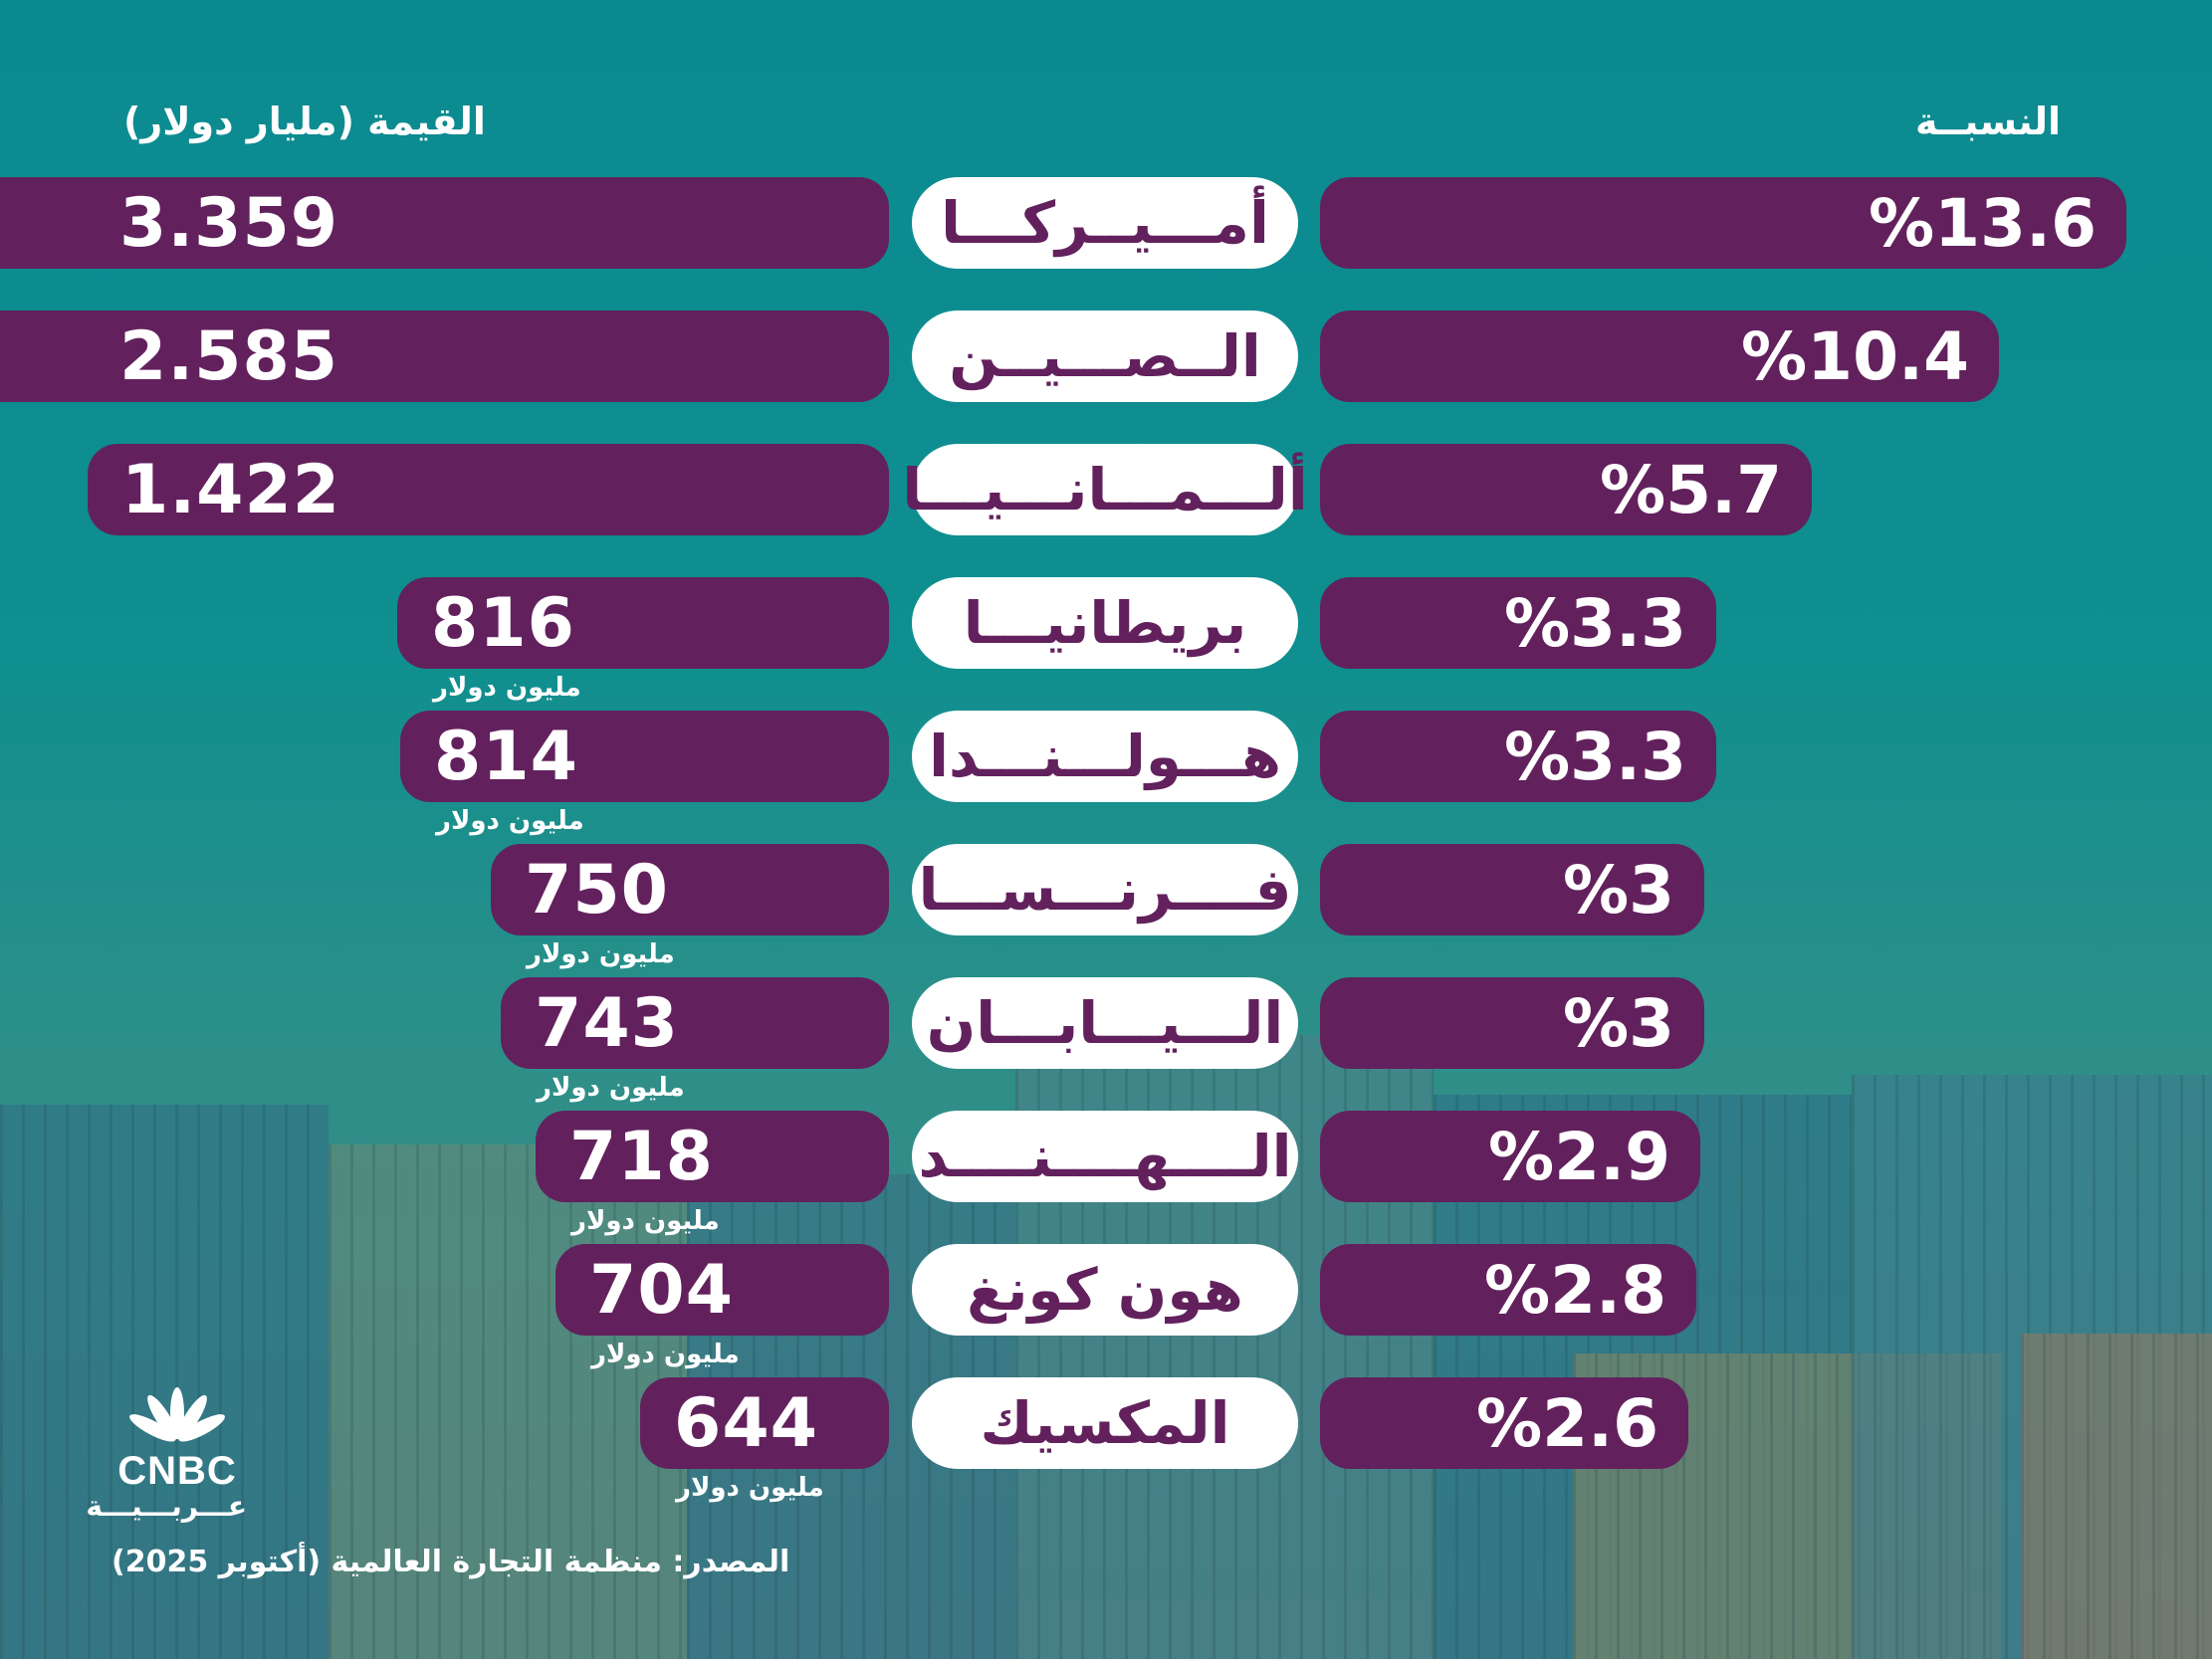 Image resolution: width=2212 pixels, height=1659 pixels. Describe the element at coordinates (1105, 1423) in the screenshot. I see `country-label: المكسيك` at that location.